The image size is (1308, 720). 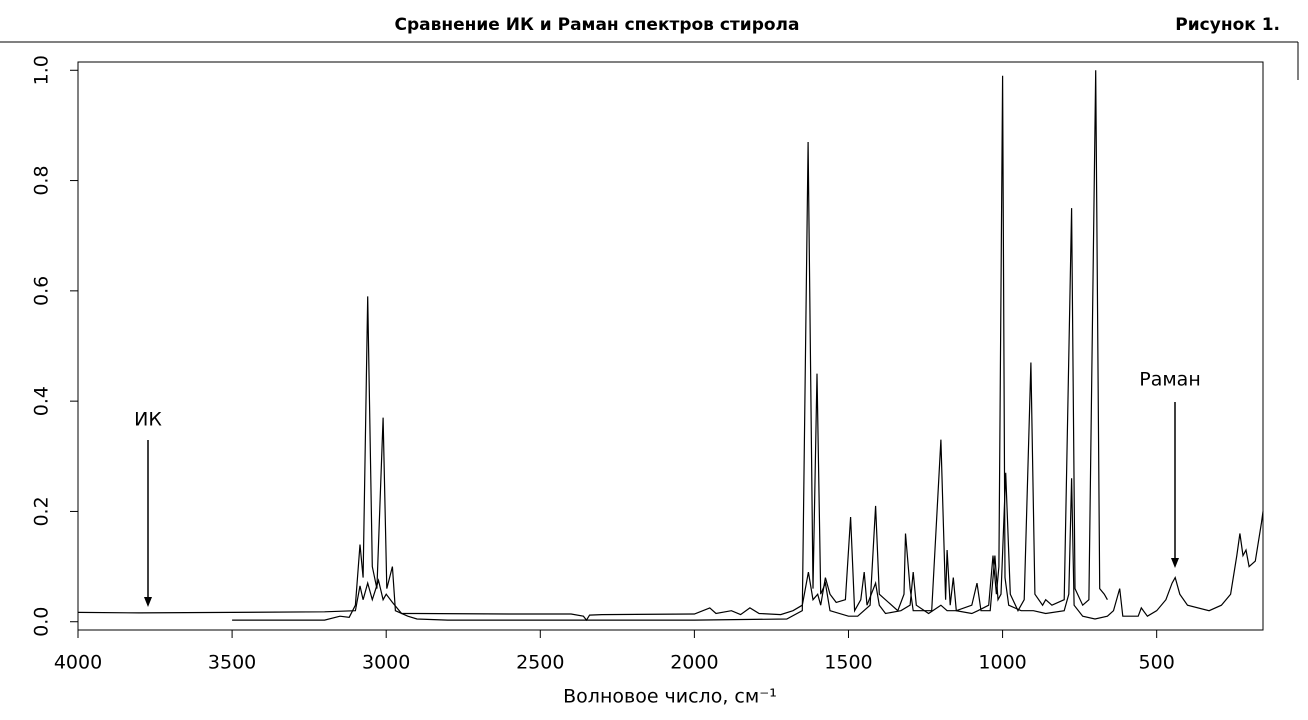 I want to click on y-tick-label: 0.4, so click(x=42, y=401).